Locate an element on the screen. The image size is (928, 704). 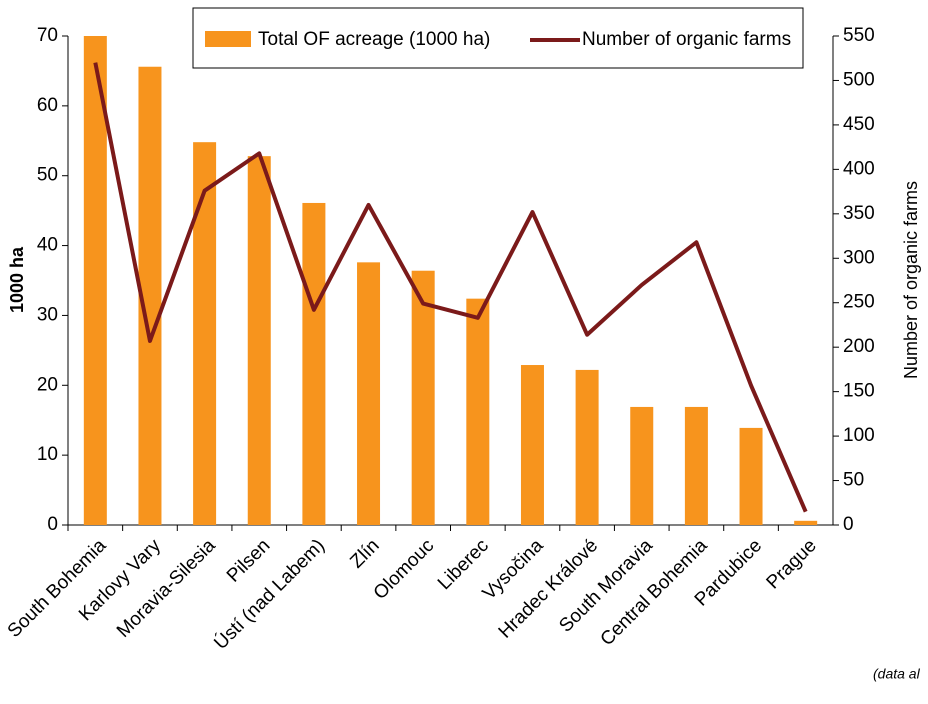
x-tick-label: Moravia-Silesia is located at coordinates (166, 588).